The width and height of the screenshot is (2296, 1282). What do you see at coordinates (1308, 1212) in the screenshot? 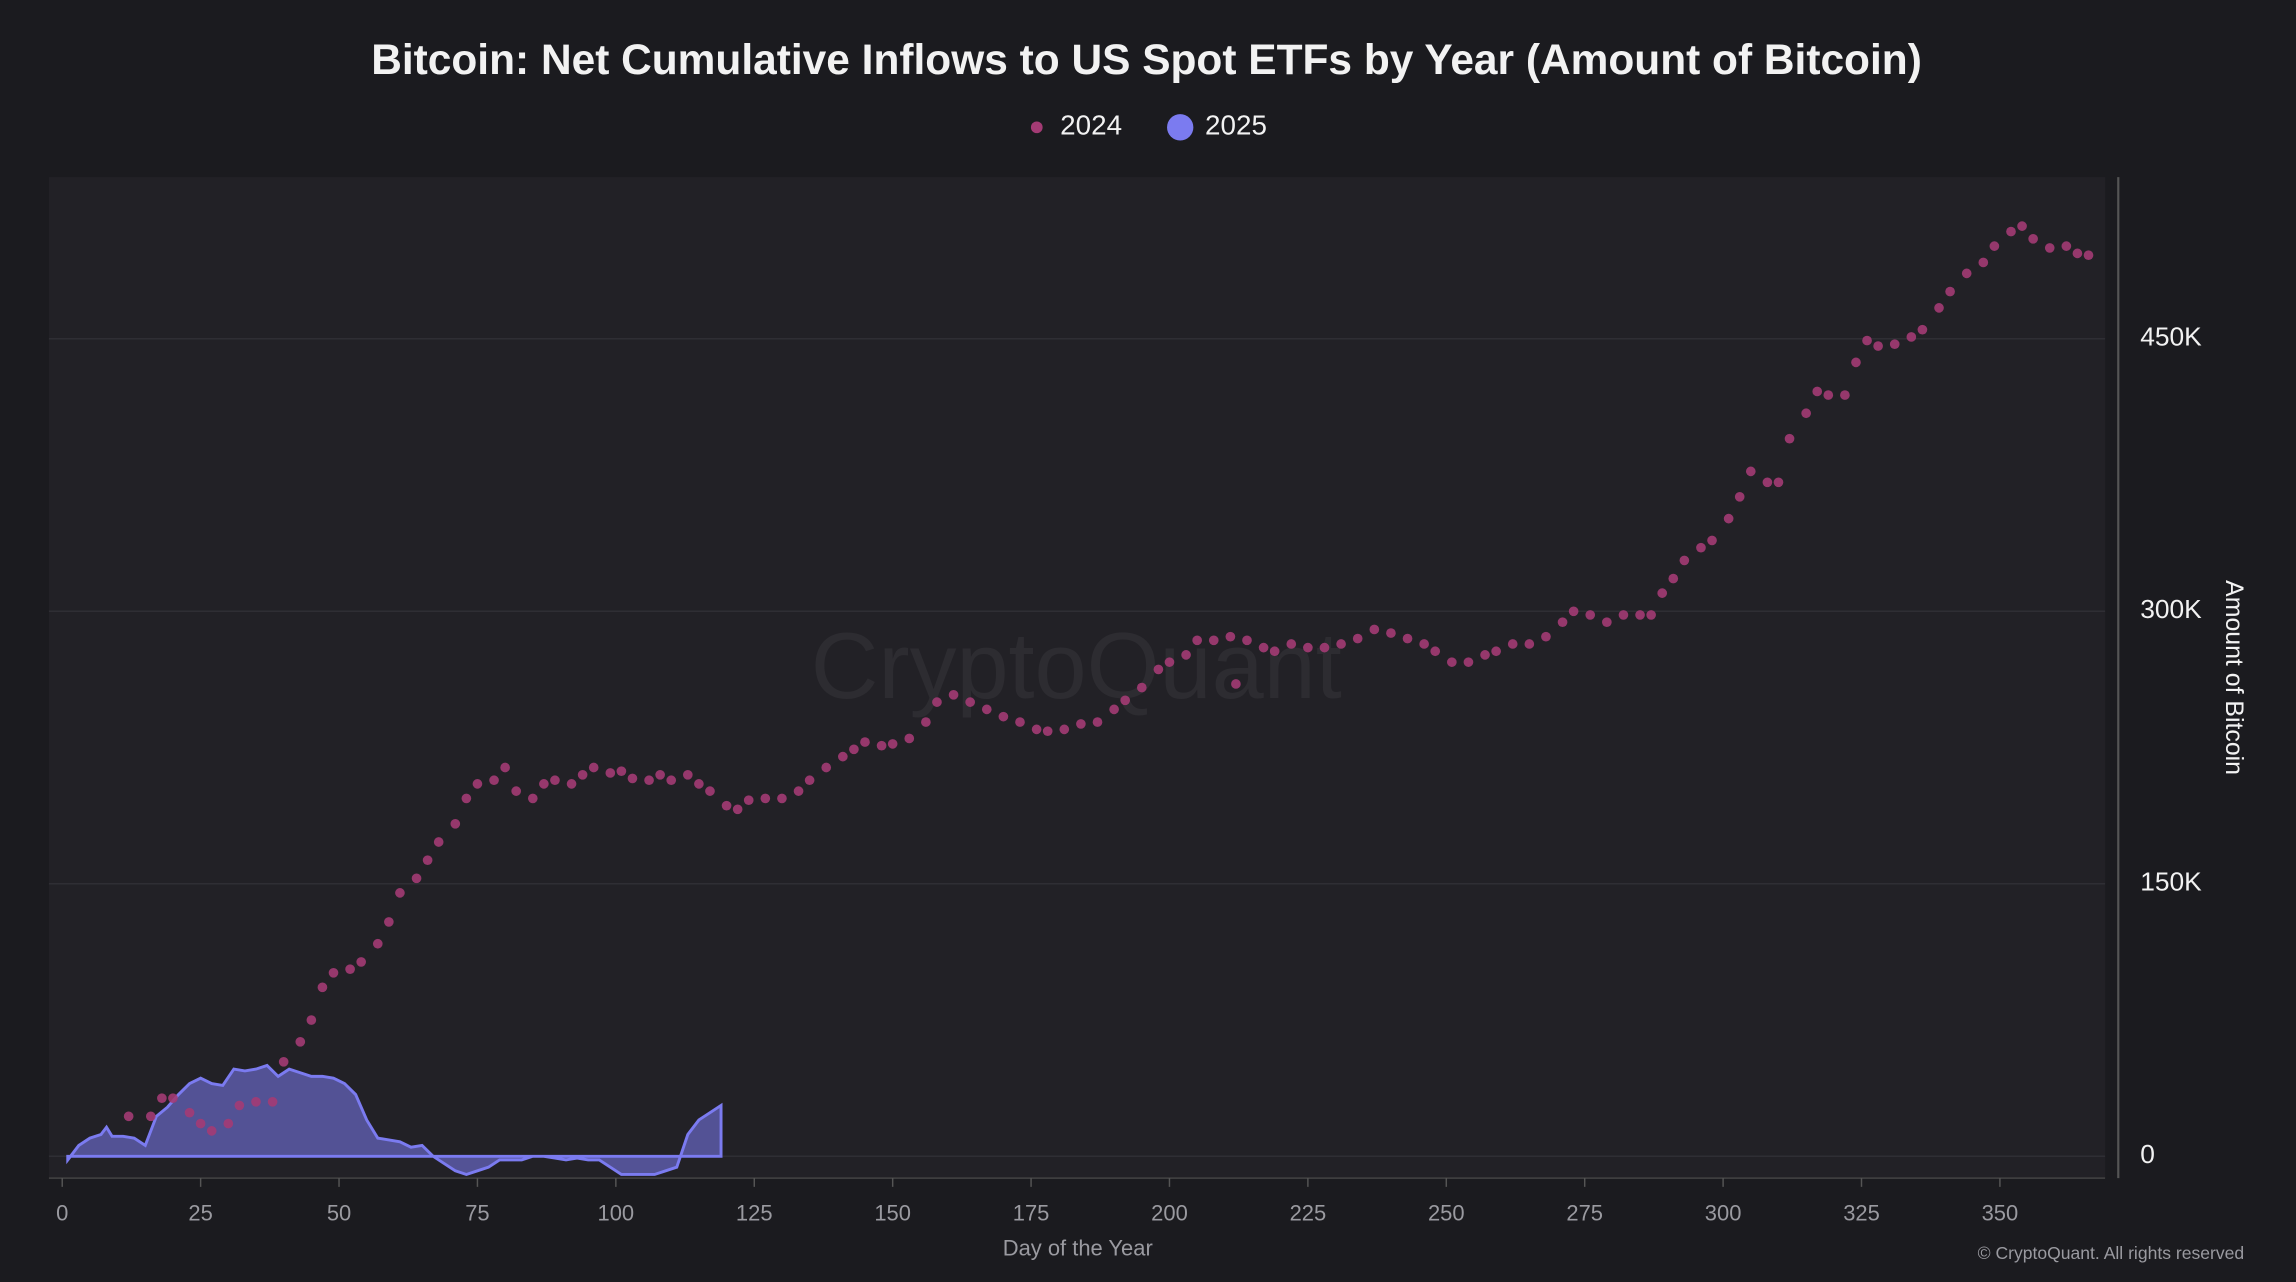
I see `x-tick-label: 225` at bounding box center [1308, 1212].